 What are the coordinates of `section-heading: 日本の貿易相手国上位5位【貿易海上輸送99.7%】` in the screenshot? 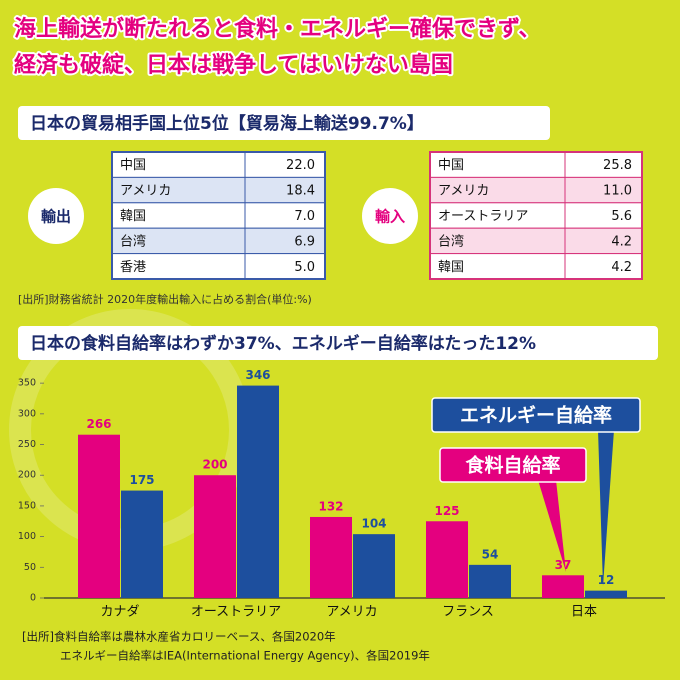 It's located at (227, 123).